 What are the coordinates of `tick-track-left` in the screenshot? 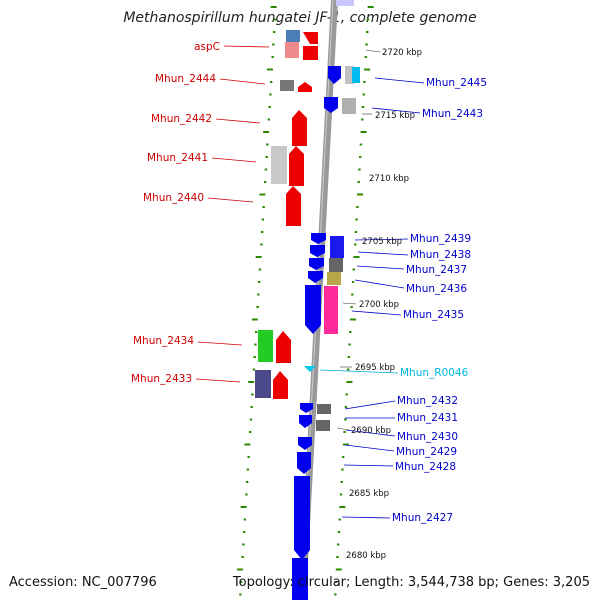 It's located at (256, 301).